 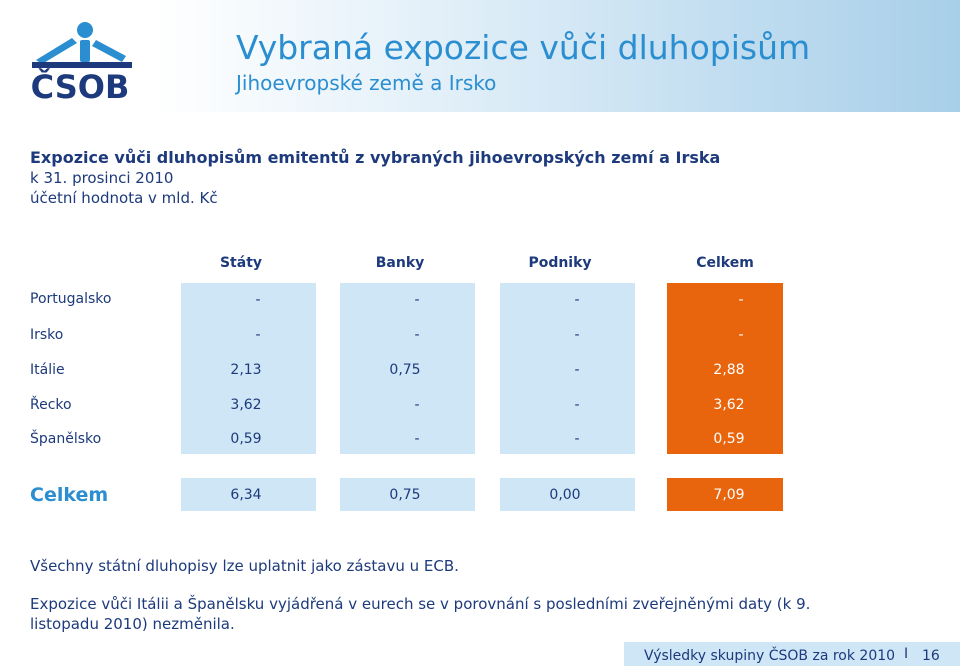 What do you see at coordinates (132, 624) in the screenshot?
I see `note-currency-line2: listopadu 2010) nezměnila.` at bounding box center [132, 624].